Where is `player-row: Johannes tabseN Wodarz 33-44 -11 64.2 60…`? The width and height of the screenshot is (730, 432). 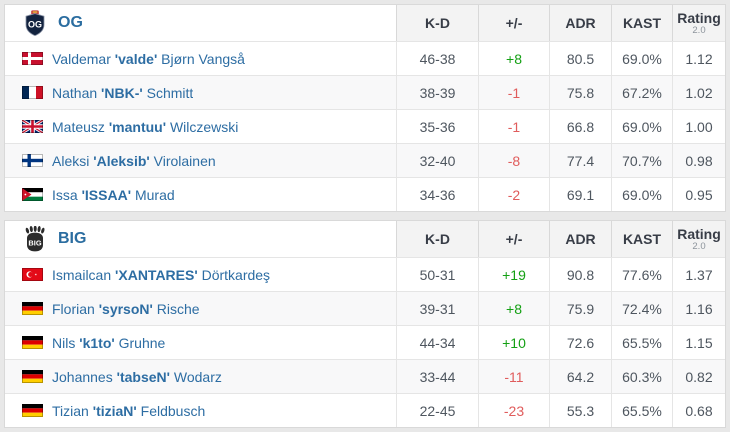 player-row: Johannes tabseN Wodarz 33-44 -11 64.2 60… is located at coordinates (365, 376).